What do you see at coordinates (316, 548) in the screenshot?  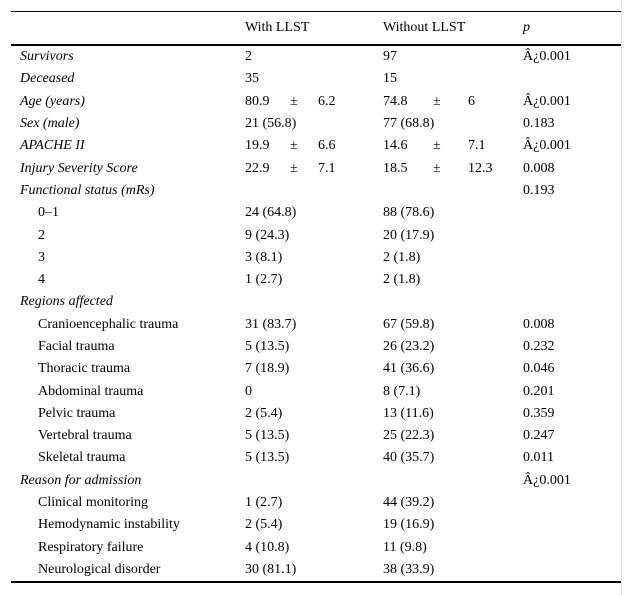 I see `table-row: Respiratory failure 4 (10.8) 11 (9.8)` at bounding box center [316, 548].